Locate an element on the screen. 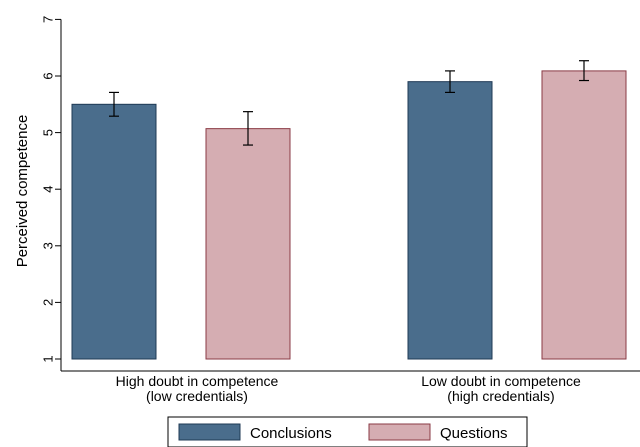  y-tick-label: 1 is located at coordinates (48, 358).